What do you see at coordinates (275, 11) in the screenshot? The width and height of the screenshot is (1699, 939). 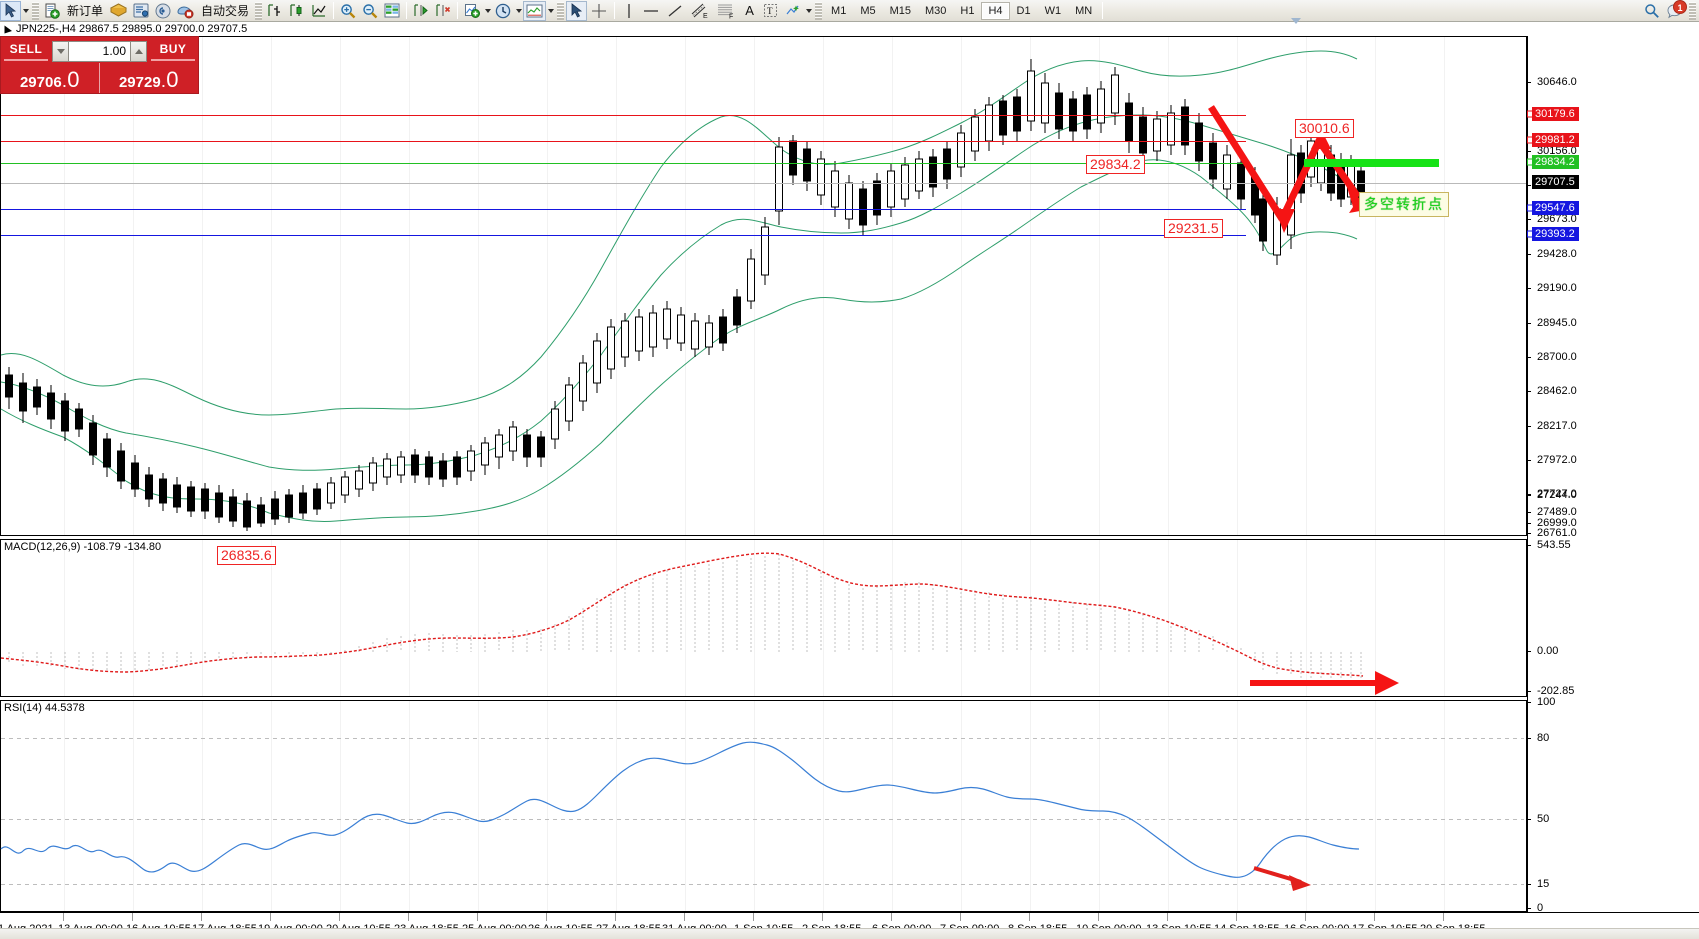 I see `bar-chart-icon` at bounding box center [275, 11].